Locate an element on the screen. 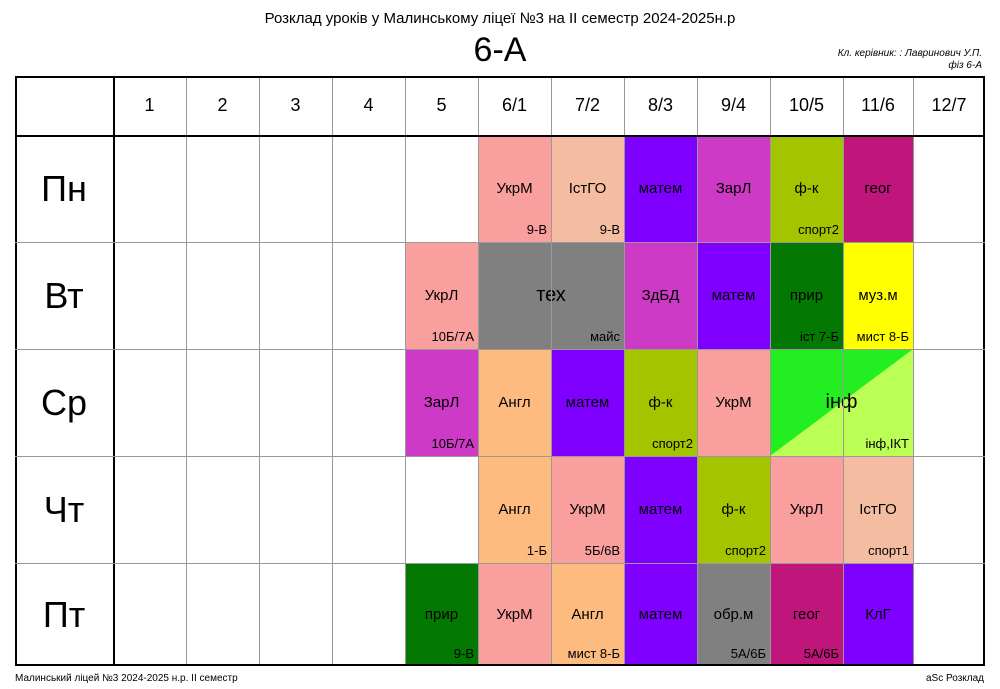 The image size is (1000, 689). lesson-cell: Англ мист 8-Б is located at coordinates (587, 614).